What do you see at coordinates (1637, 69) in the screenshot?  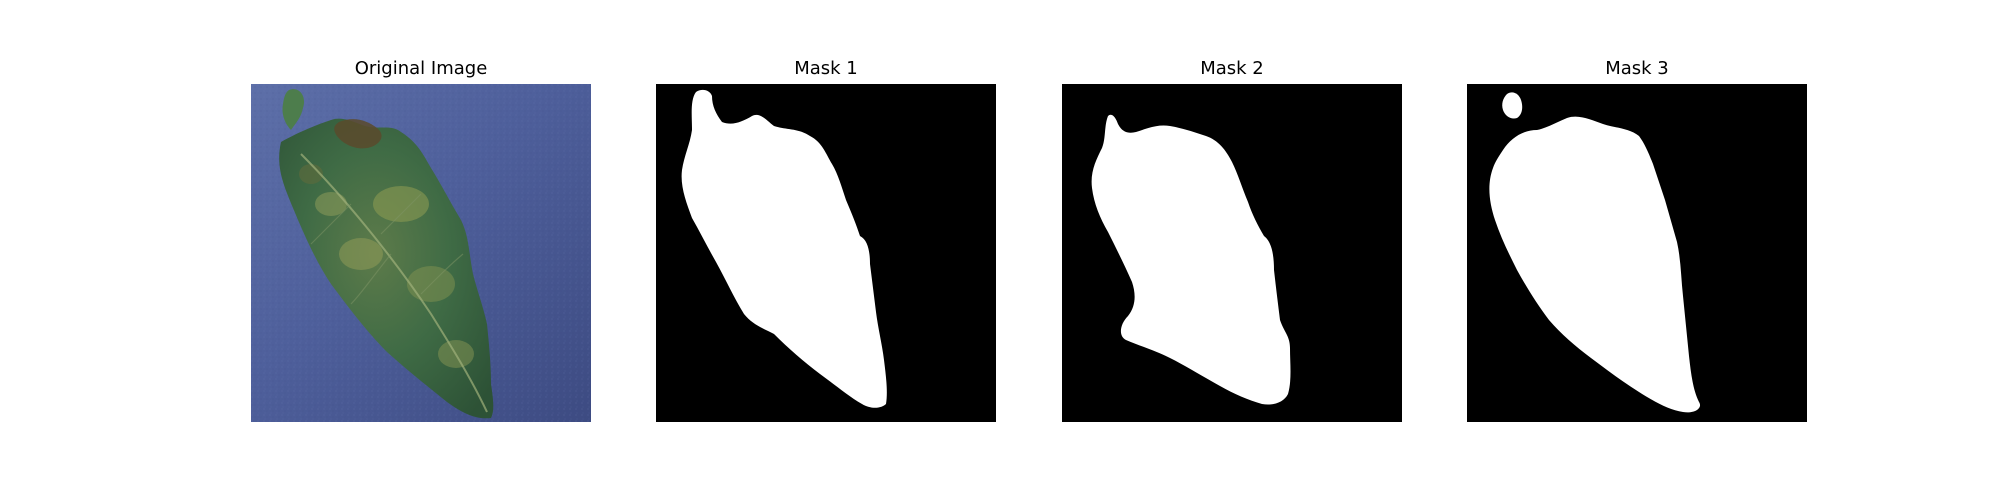 I see `panel-title: Mask 3` at bounding box center [1637, 69].